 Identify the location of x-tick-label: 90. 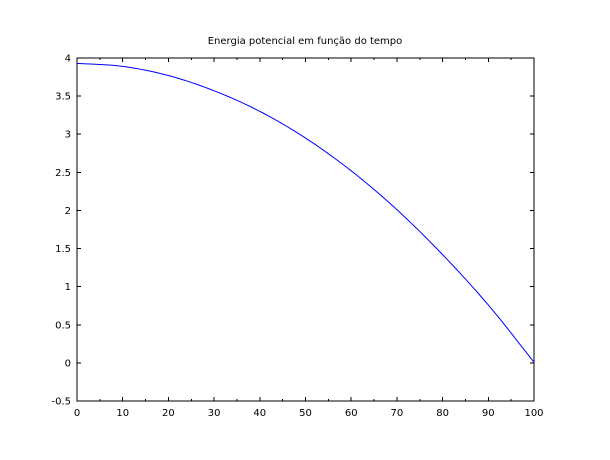
(488, 413).